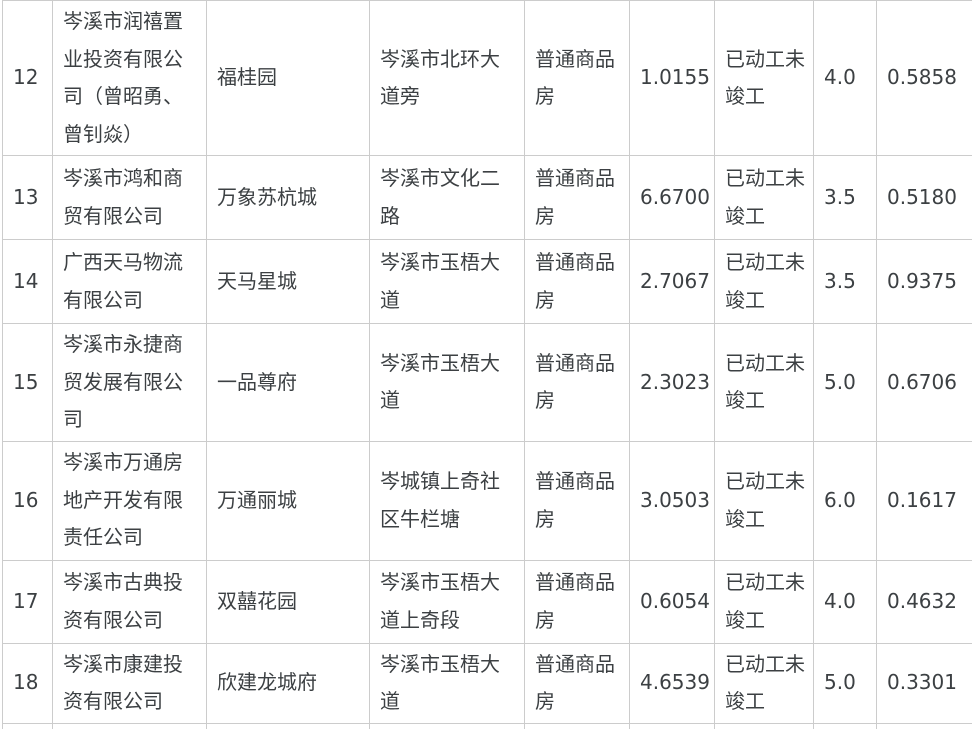 This screenshot has height=729, width=972. Describe the element at coordinates (27, 683) in the screenshot. I see `cell-row-number: 18` at that location.